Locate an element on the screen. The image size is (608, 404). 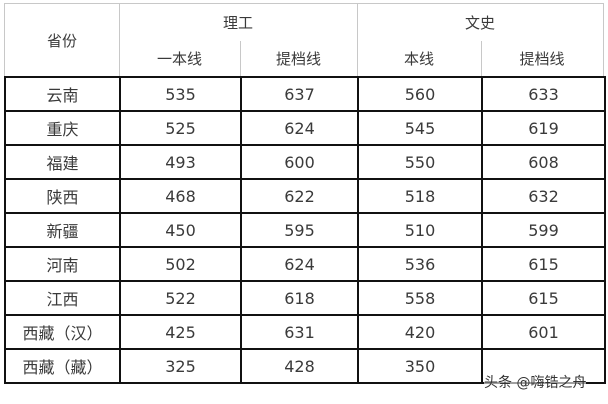
score-cell: 428 is located at coordinates (299, 366).